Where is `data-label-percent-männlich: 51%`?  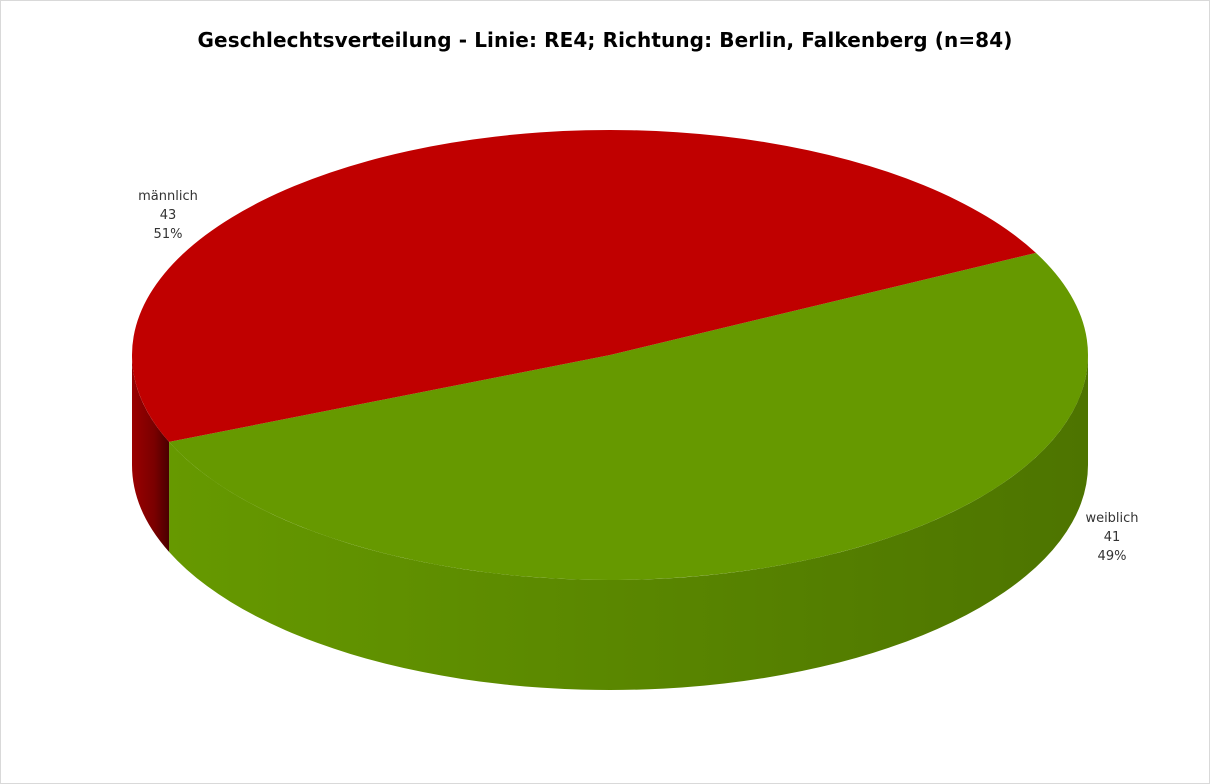
data-label-percent-männlich: 51% is located at coordinates (168, 234).